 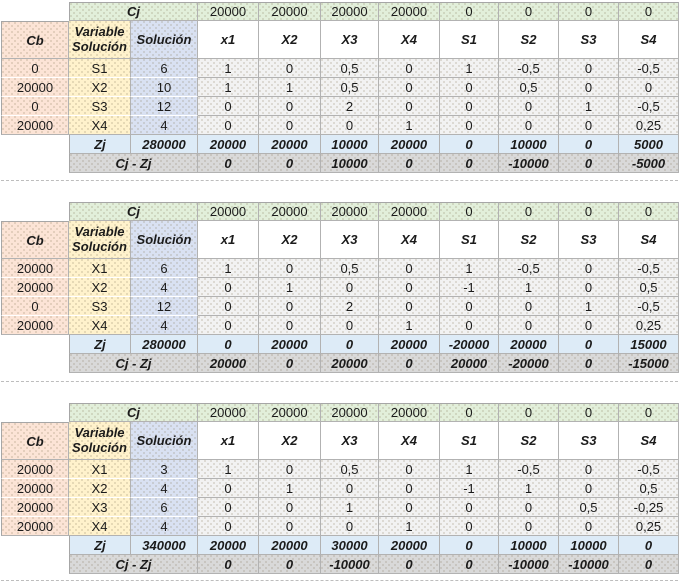 What do you see at coordinates (529, 363) in the screenshot?
I see `cell-cj-minus-zj-value: -20000` at bounding box center [529, 363].